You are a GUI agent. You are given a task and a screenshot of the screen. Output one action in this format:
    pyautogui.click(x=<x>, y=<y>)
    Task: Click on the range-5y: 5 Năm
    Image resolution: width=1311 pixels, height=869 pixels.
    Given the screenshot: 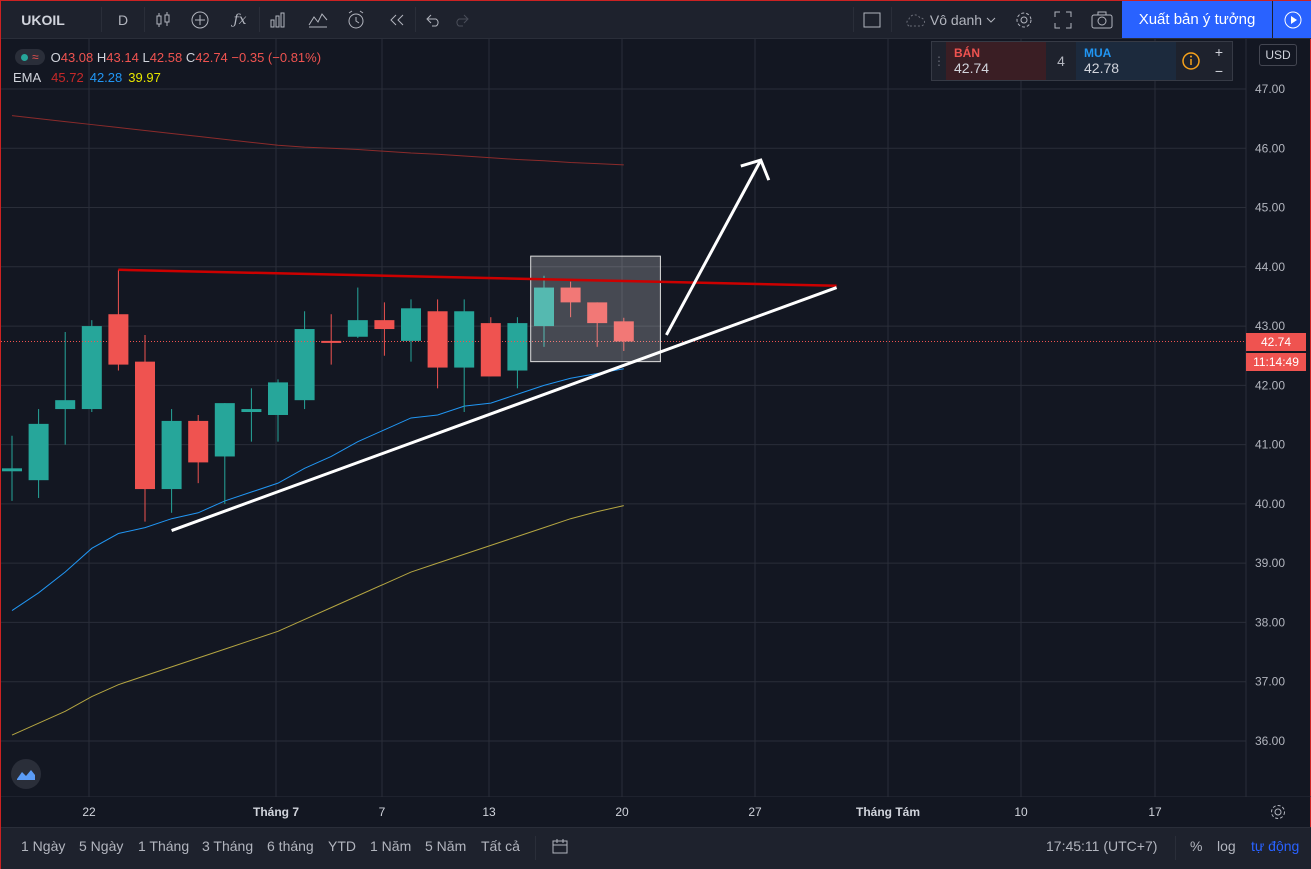 What is the action you would take?
    pyautogui.click(x=446, y=846)
    